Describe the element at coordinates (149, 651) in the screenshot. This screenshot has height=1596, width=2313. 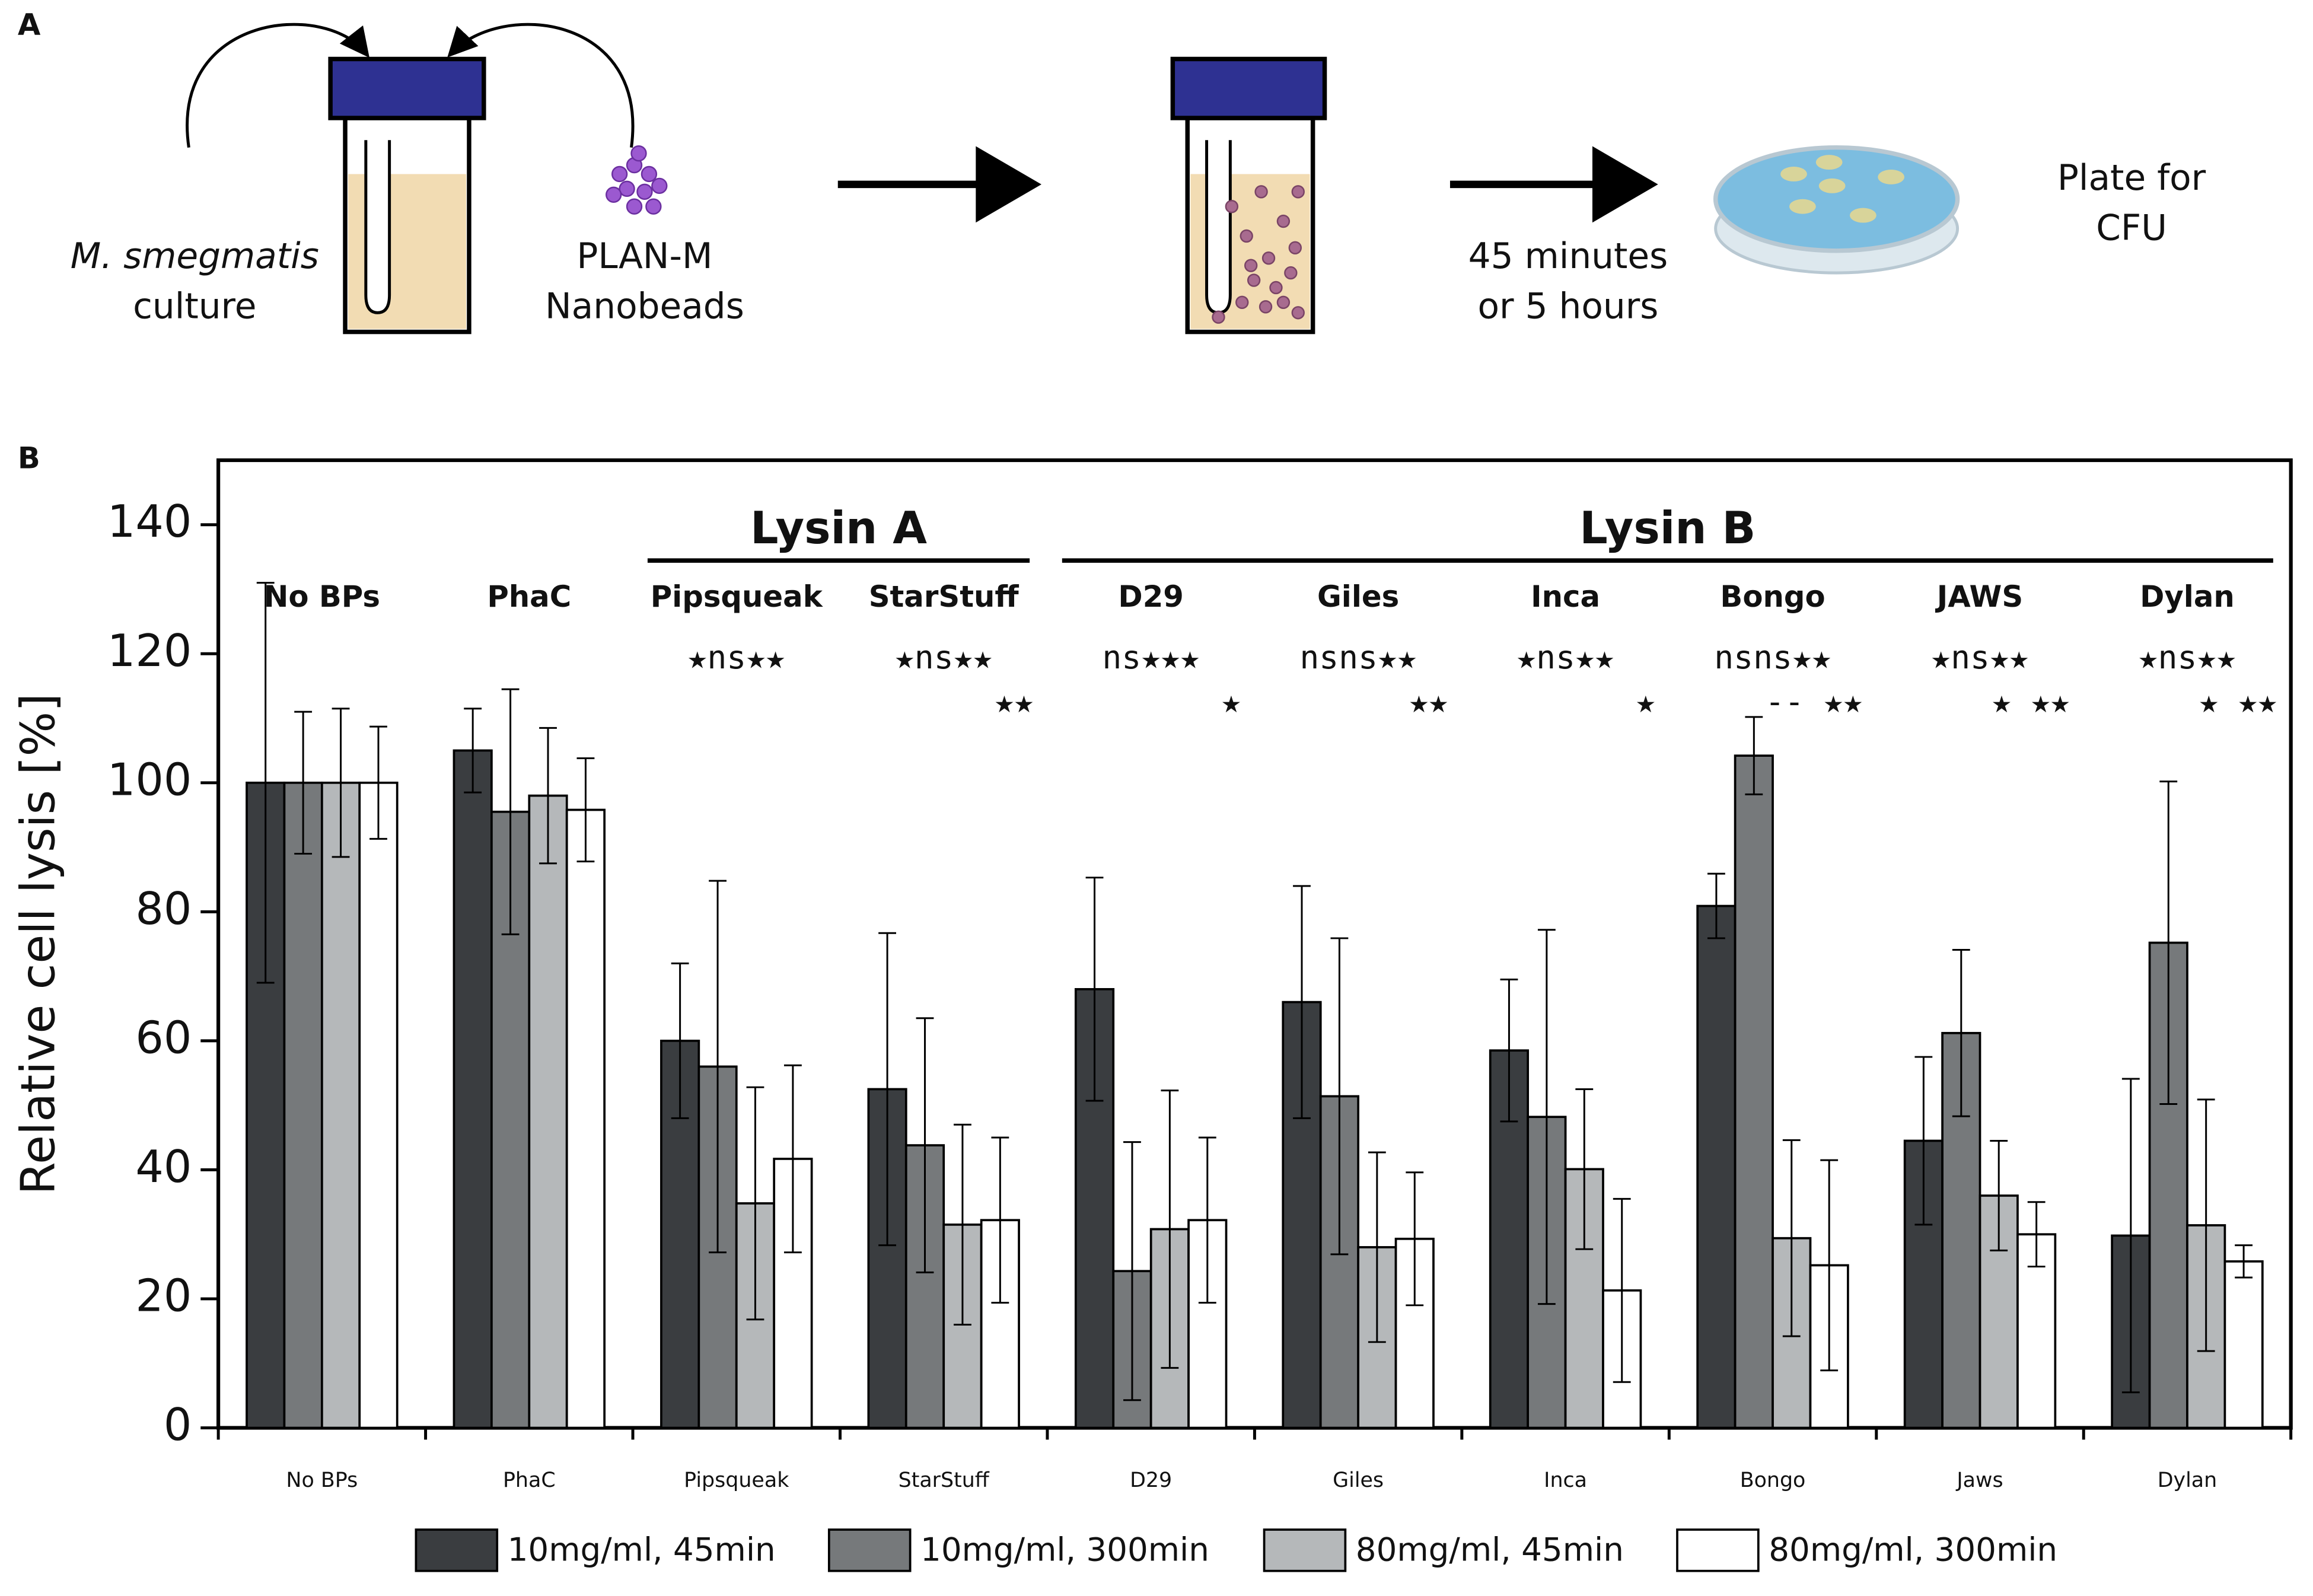
I see `y-tick-label: 120` at that location.